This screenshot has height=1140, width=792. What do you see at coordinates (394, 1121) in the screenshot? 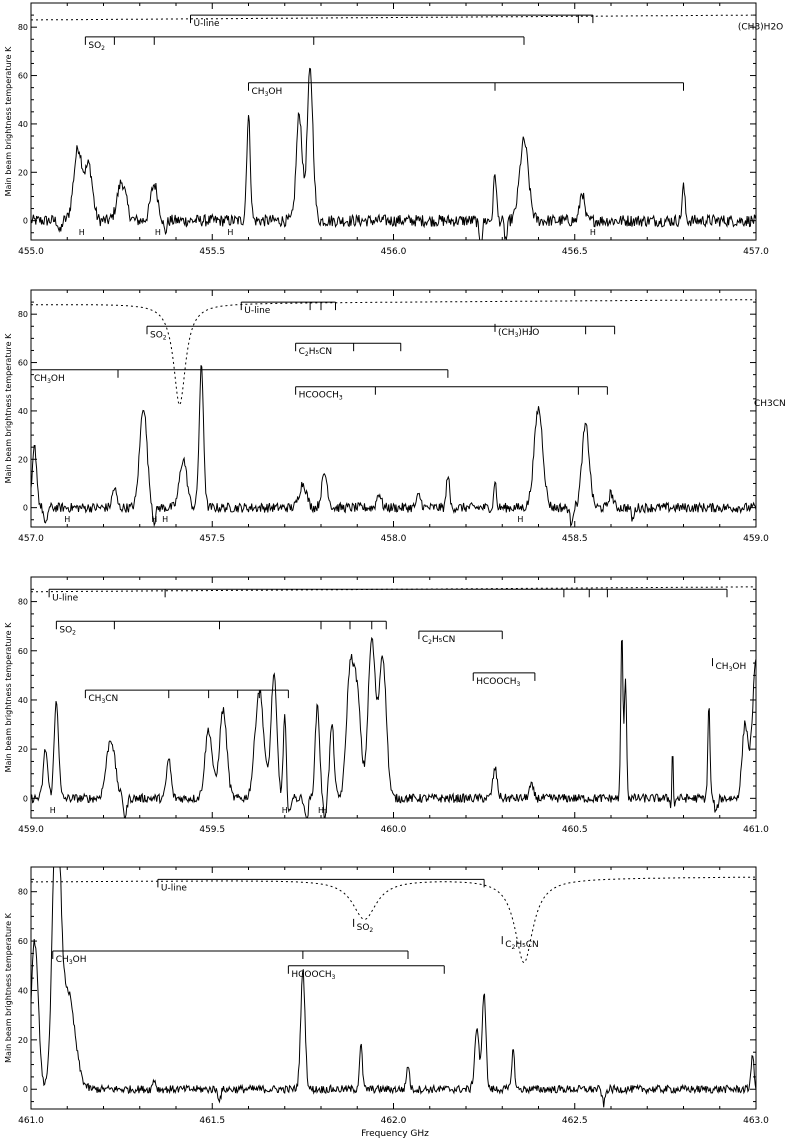
I see `x-tick-label: 462.0` at bounding box center [394, 1121].